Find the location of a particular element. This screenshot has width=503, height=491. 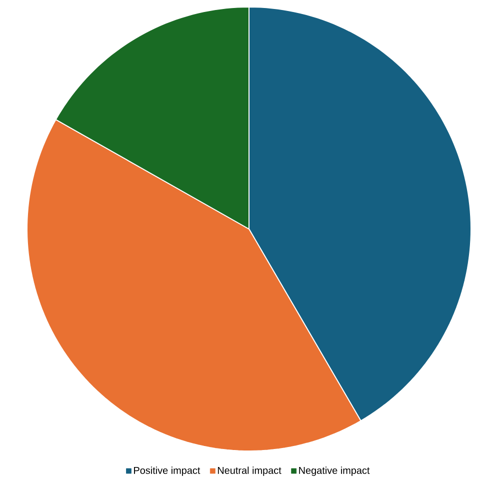

legend-label: Positive impact is located at coordinates (167, 471).